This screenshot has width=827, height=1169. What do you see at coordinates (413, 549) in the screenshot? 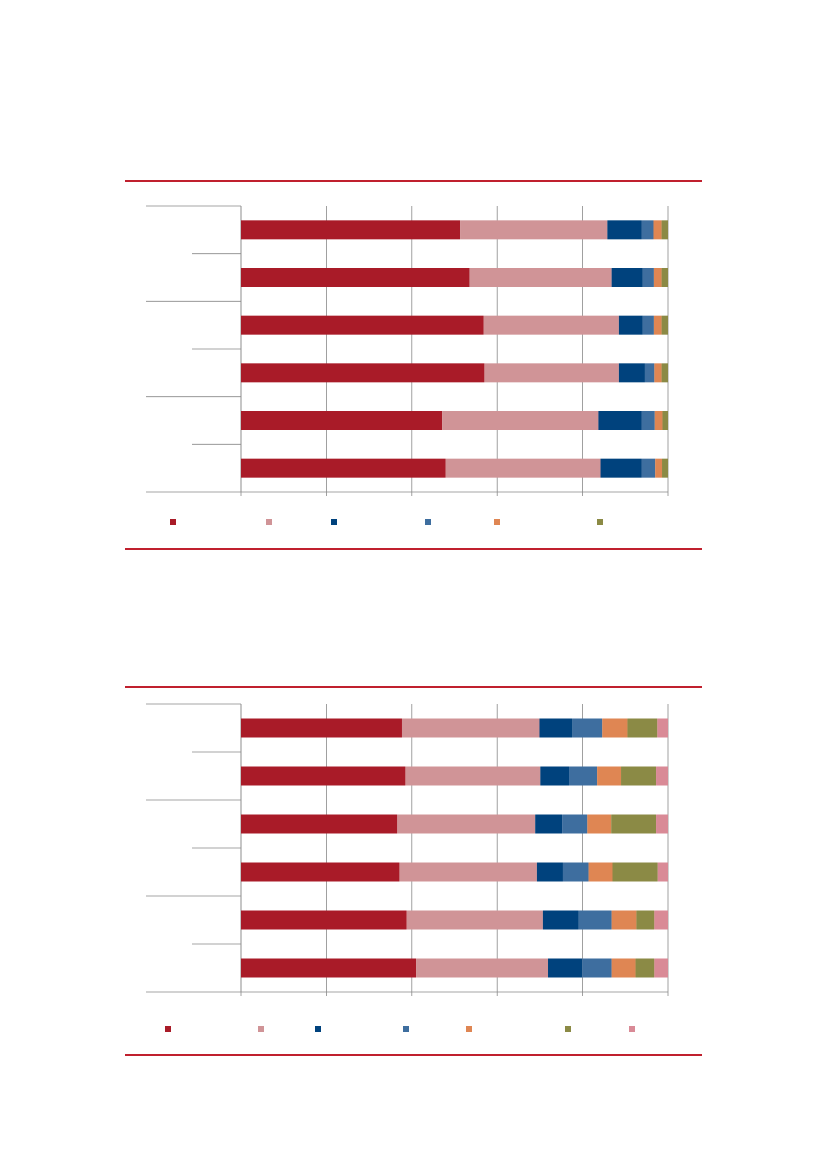
I see `chart1-bottom-rule` at bounding box center [413, 549].